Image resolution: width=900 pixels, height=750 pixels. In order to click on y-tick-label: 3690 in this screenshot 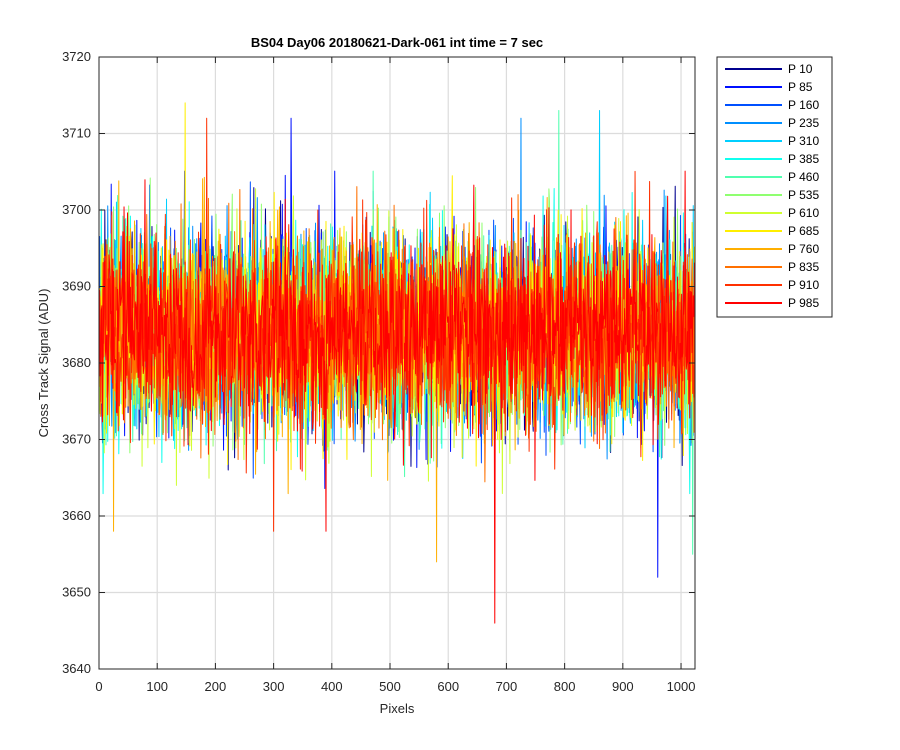, I will do `click(76, 286)`.